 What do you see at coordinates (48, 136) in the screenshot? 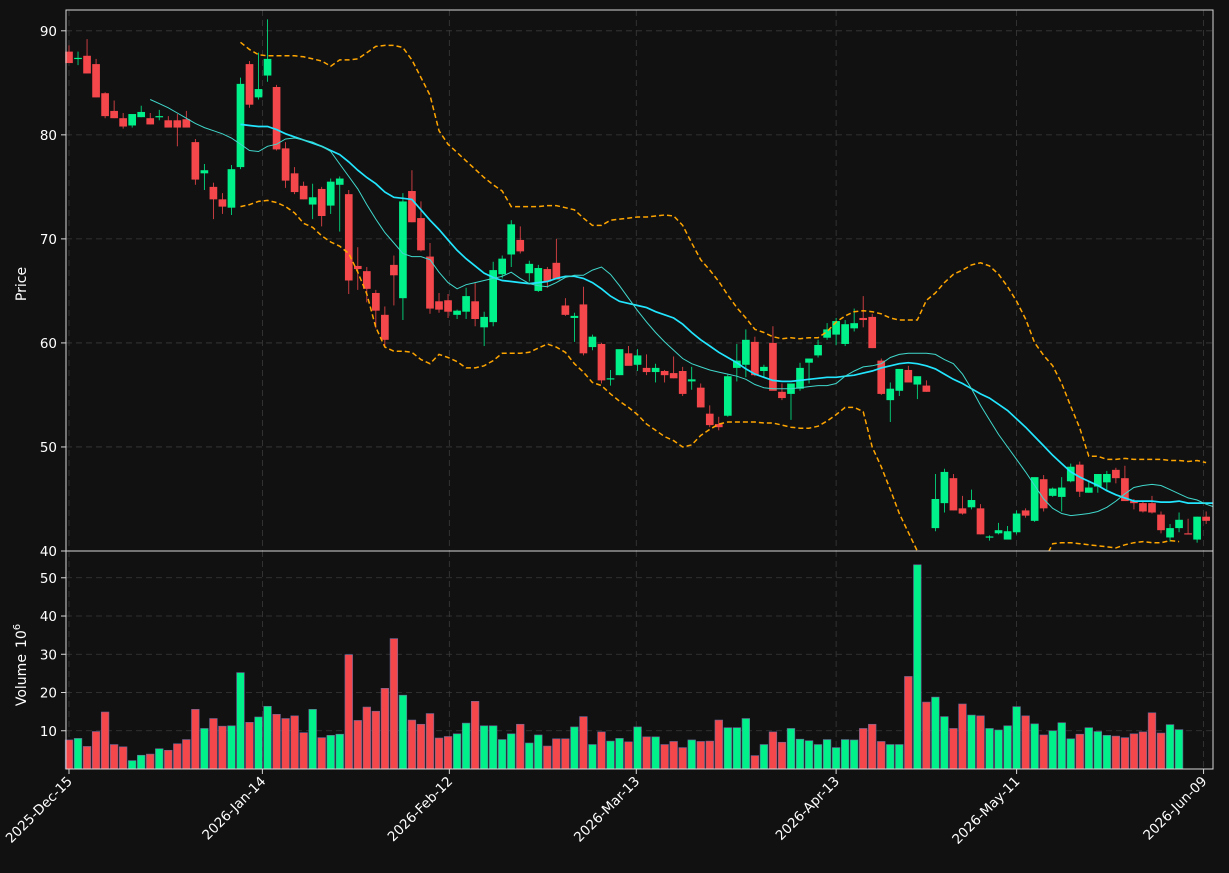
I see `price-tick-label: 80` at bounding box center [48, 136].